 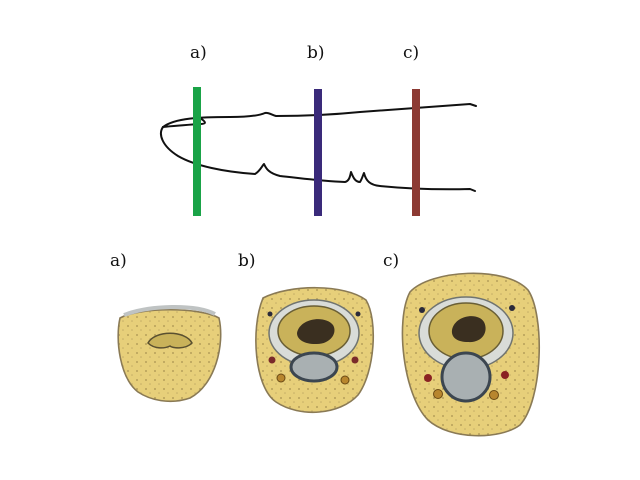 I want to click on cut-line-a, so click(x=197, y=151).